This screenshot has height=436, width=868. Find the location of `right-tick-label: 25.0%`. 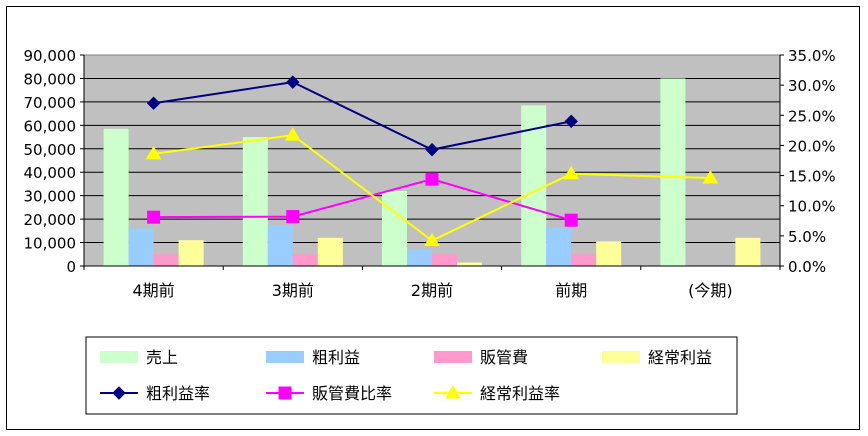

right-tick-label: 25.0% is located at coordinates (812, 116).